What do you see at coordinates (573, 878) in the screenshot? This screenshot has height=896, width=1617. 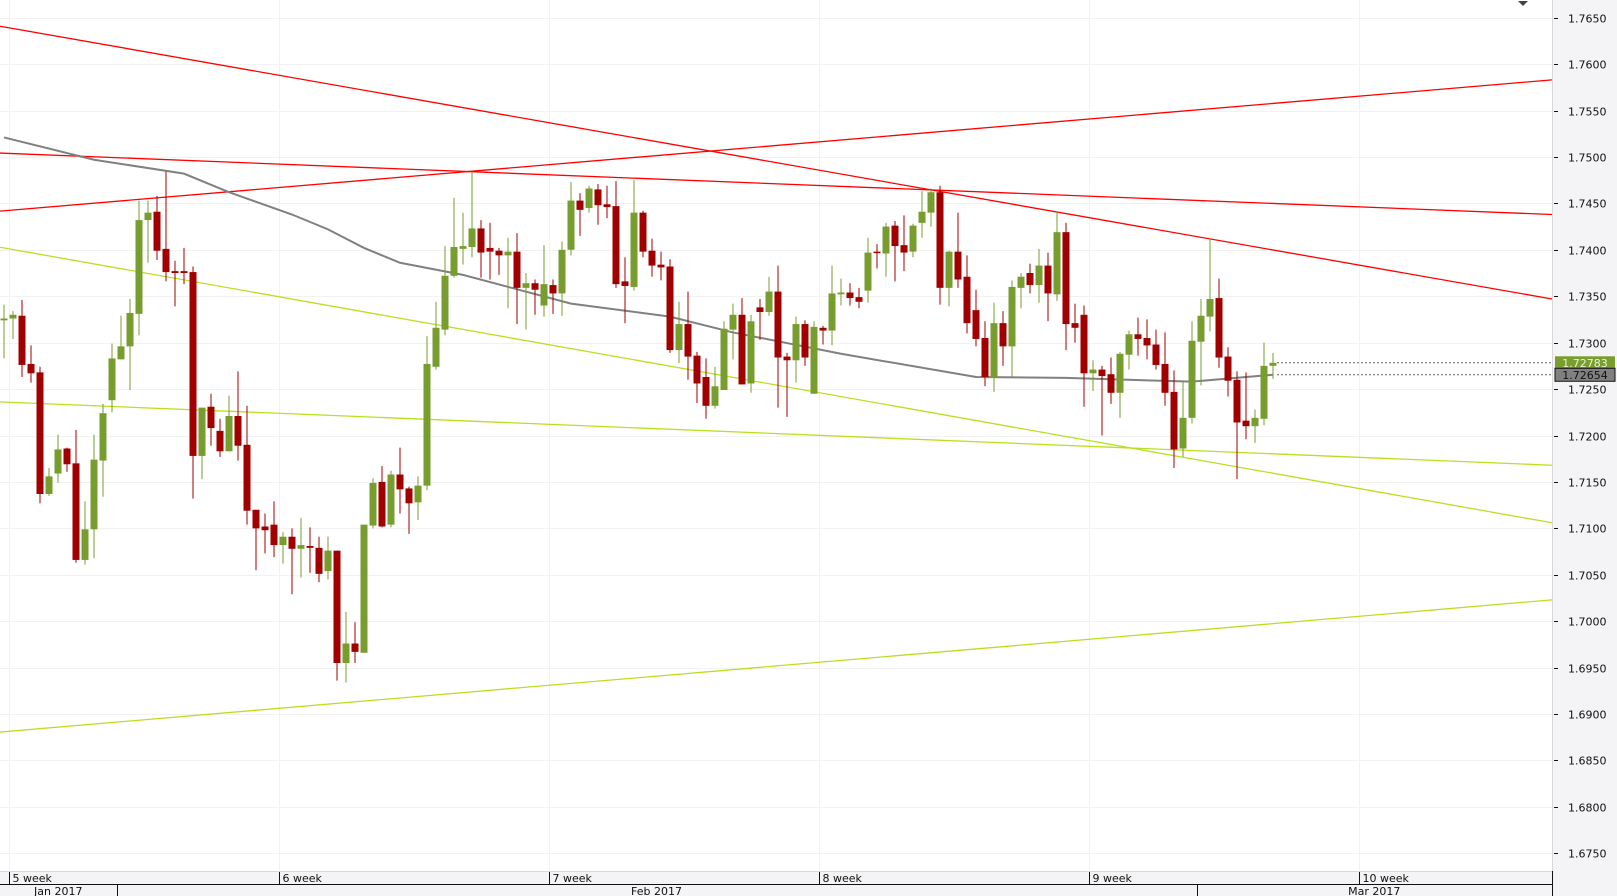 I see `week-label: 7 week` at bounding box center [573, 878].